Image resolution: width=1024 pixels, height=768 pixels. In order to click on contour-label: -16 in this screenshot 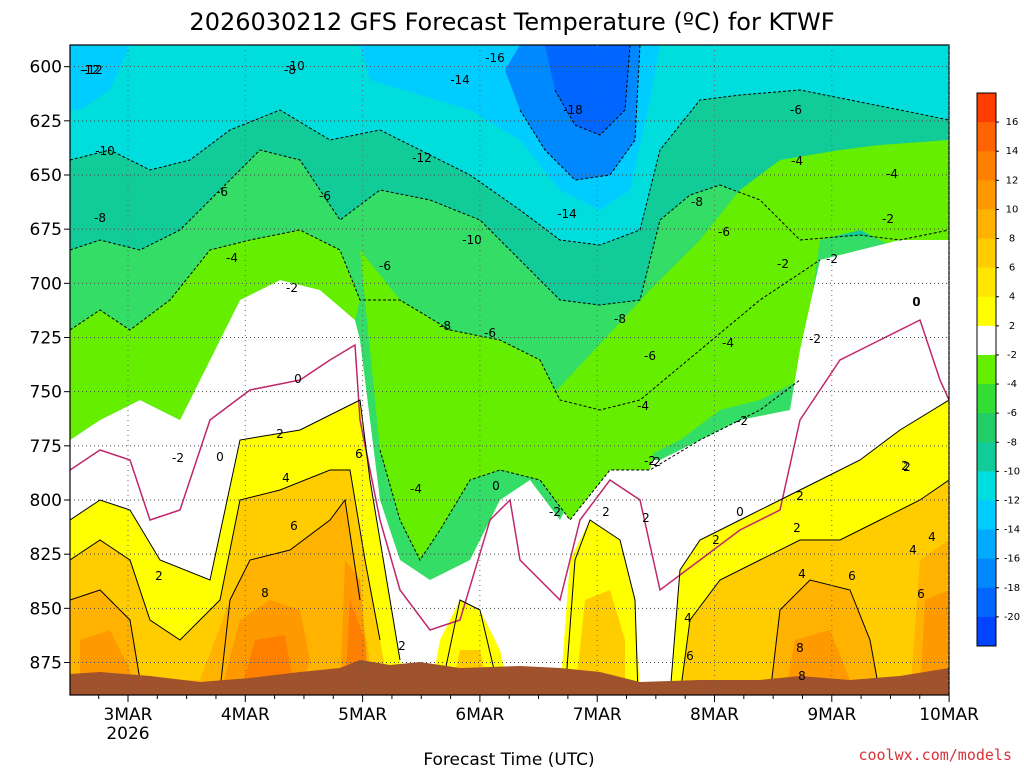, I will do `click(495, 58)`.